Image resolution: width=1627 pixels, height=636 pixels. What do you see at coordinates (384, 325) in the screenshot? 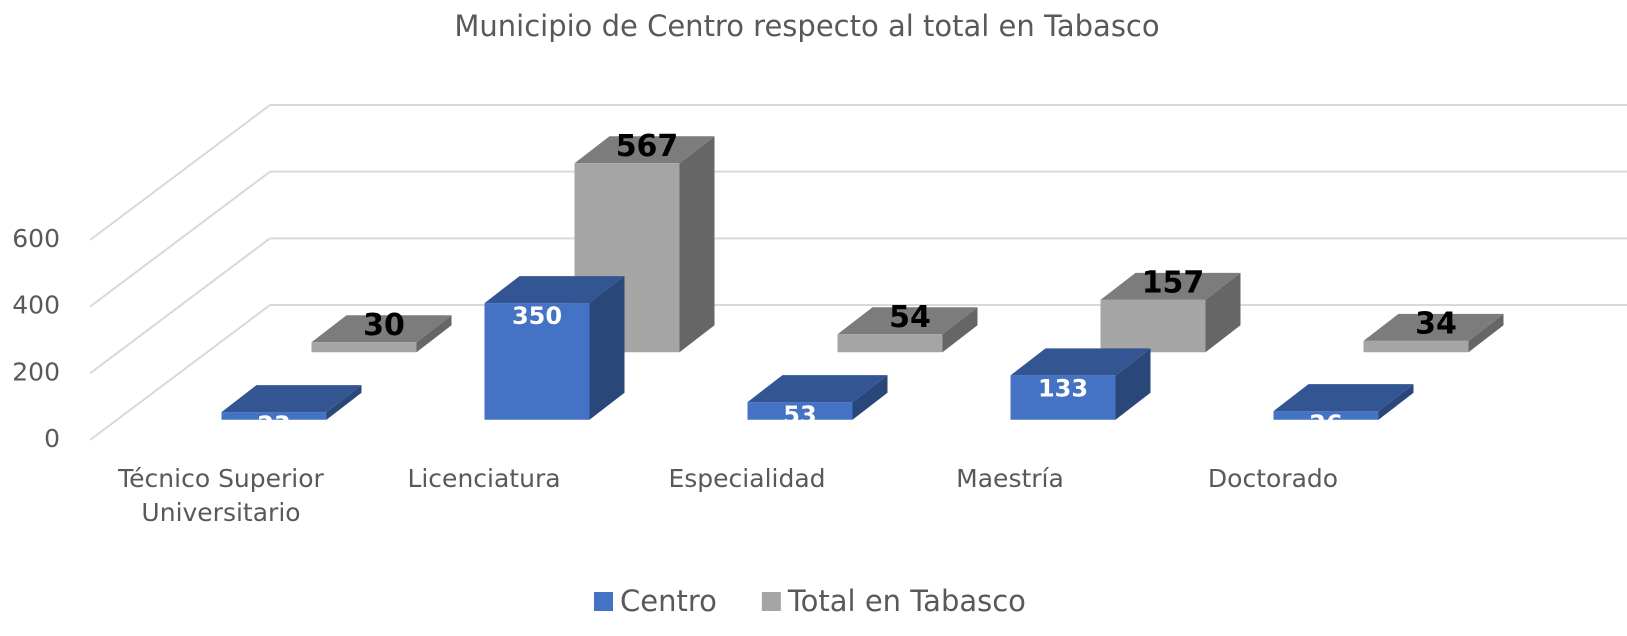
I see `data-label: 30` at bounding box center [384, 325].